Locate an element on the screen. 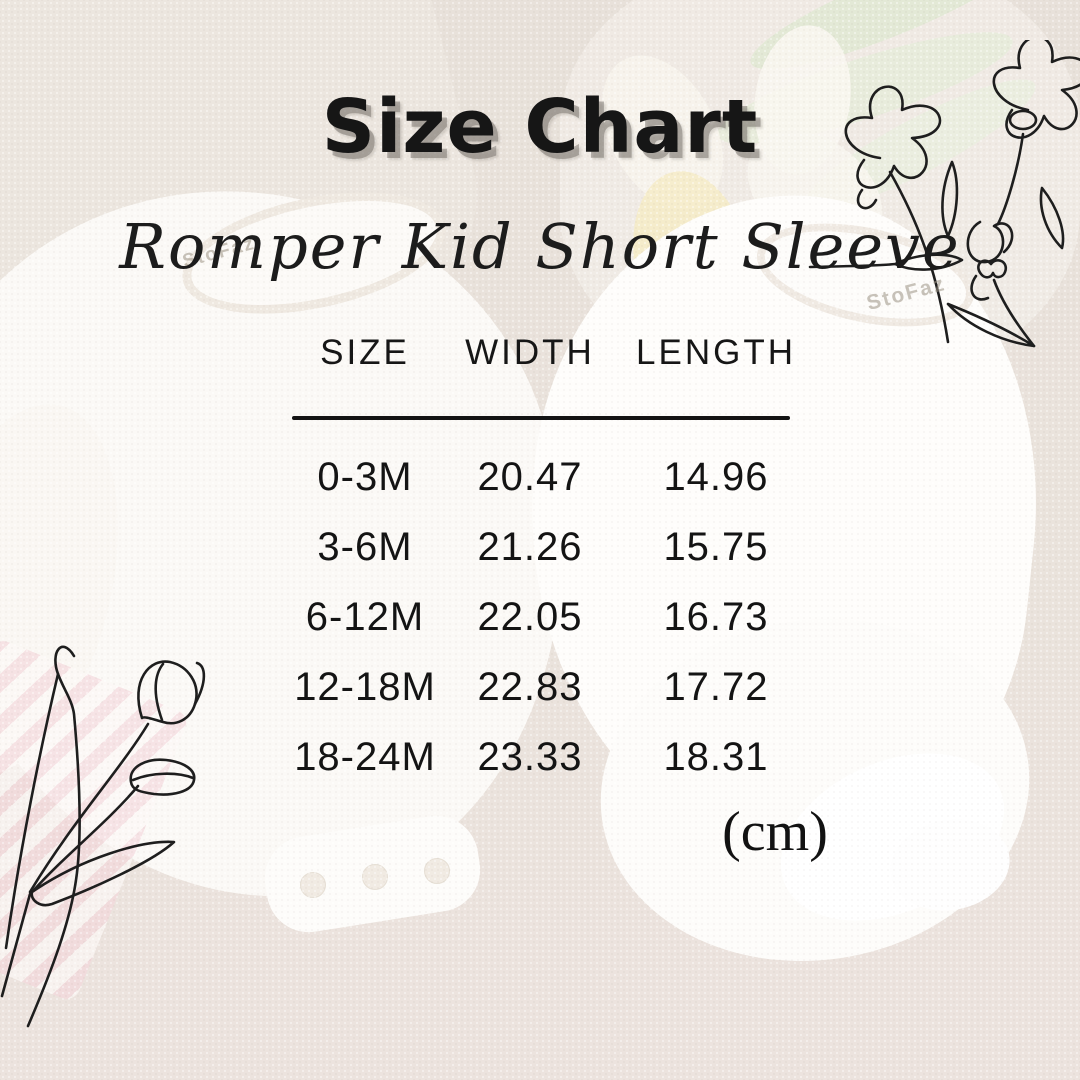 This screenshot has width=1080, height=1080. width-cell: 21.26 is located at coordinates (530, 547).